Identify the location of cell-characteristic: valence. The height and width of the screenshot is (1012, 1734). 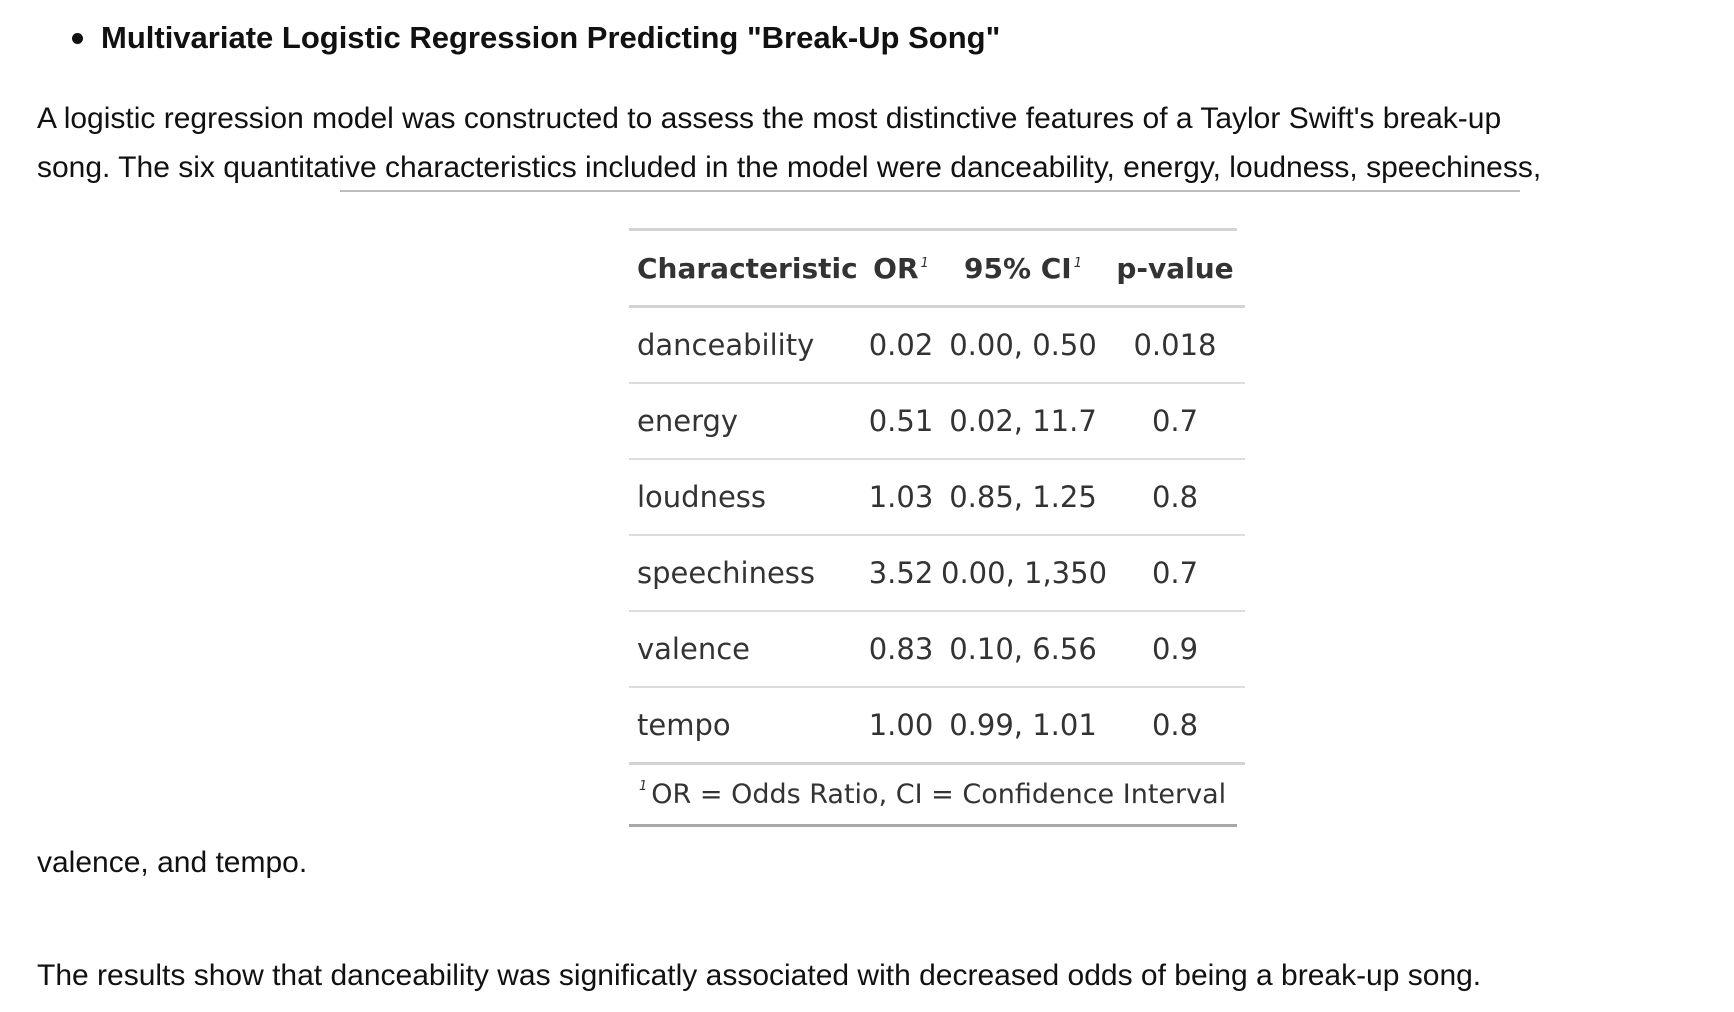
(745, 649).